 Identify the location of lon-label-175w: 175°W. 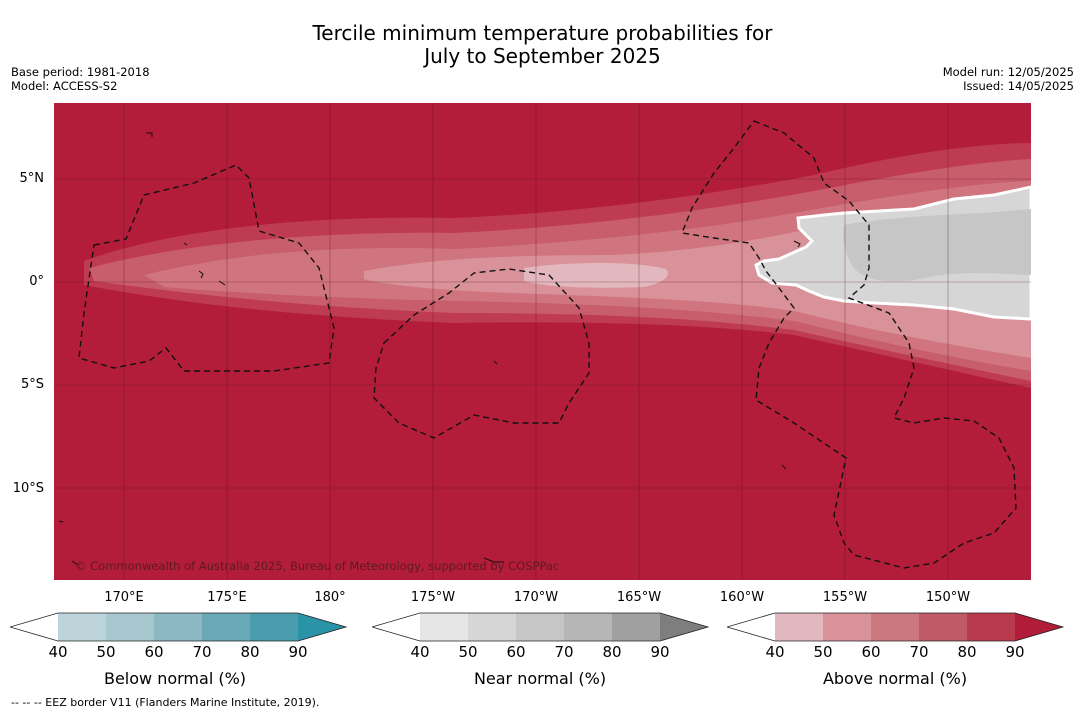
(433, 597).